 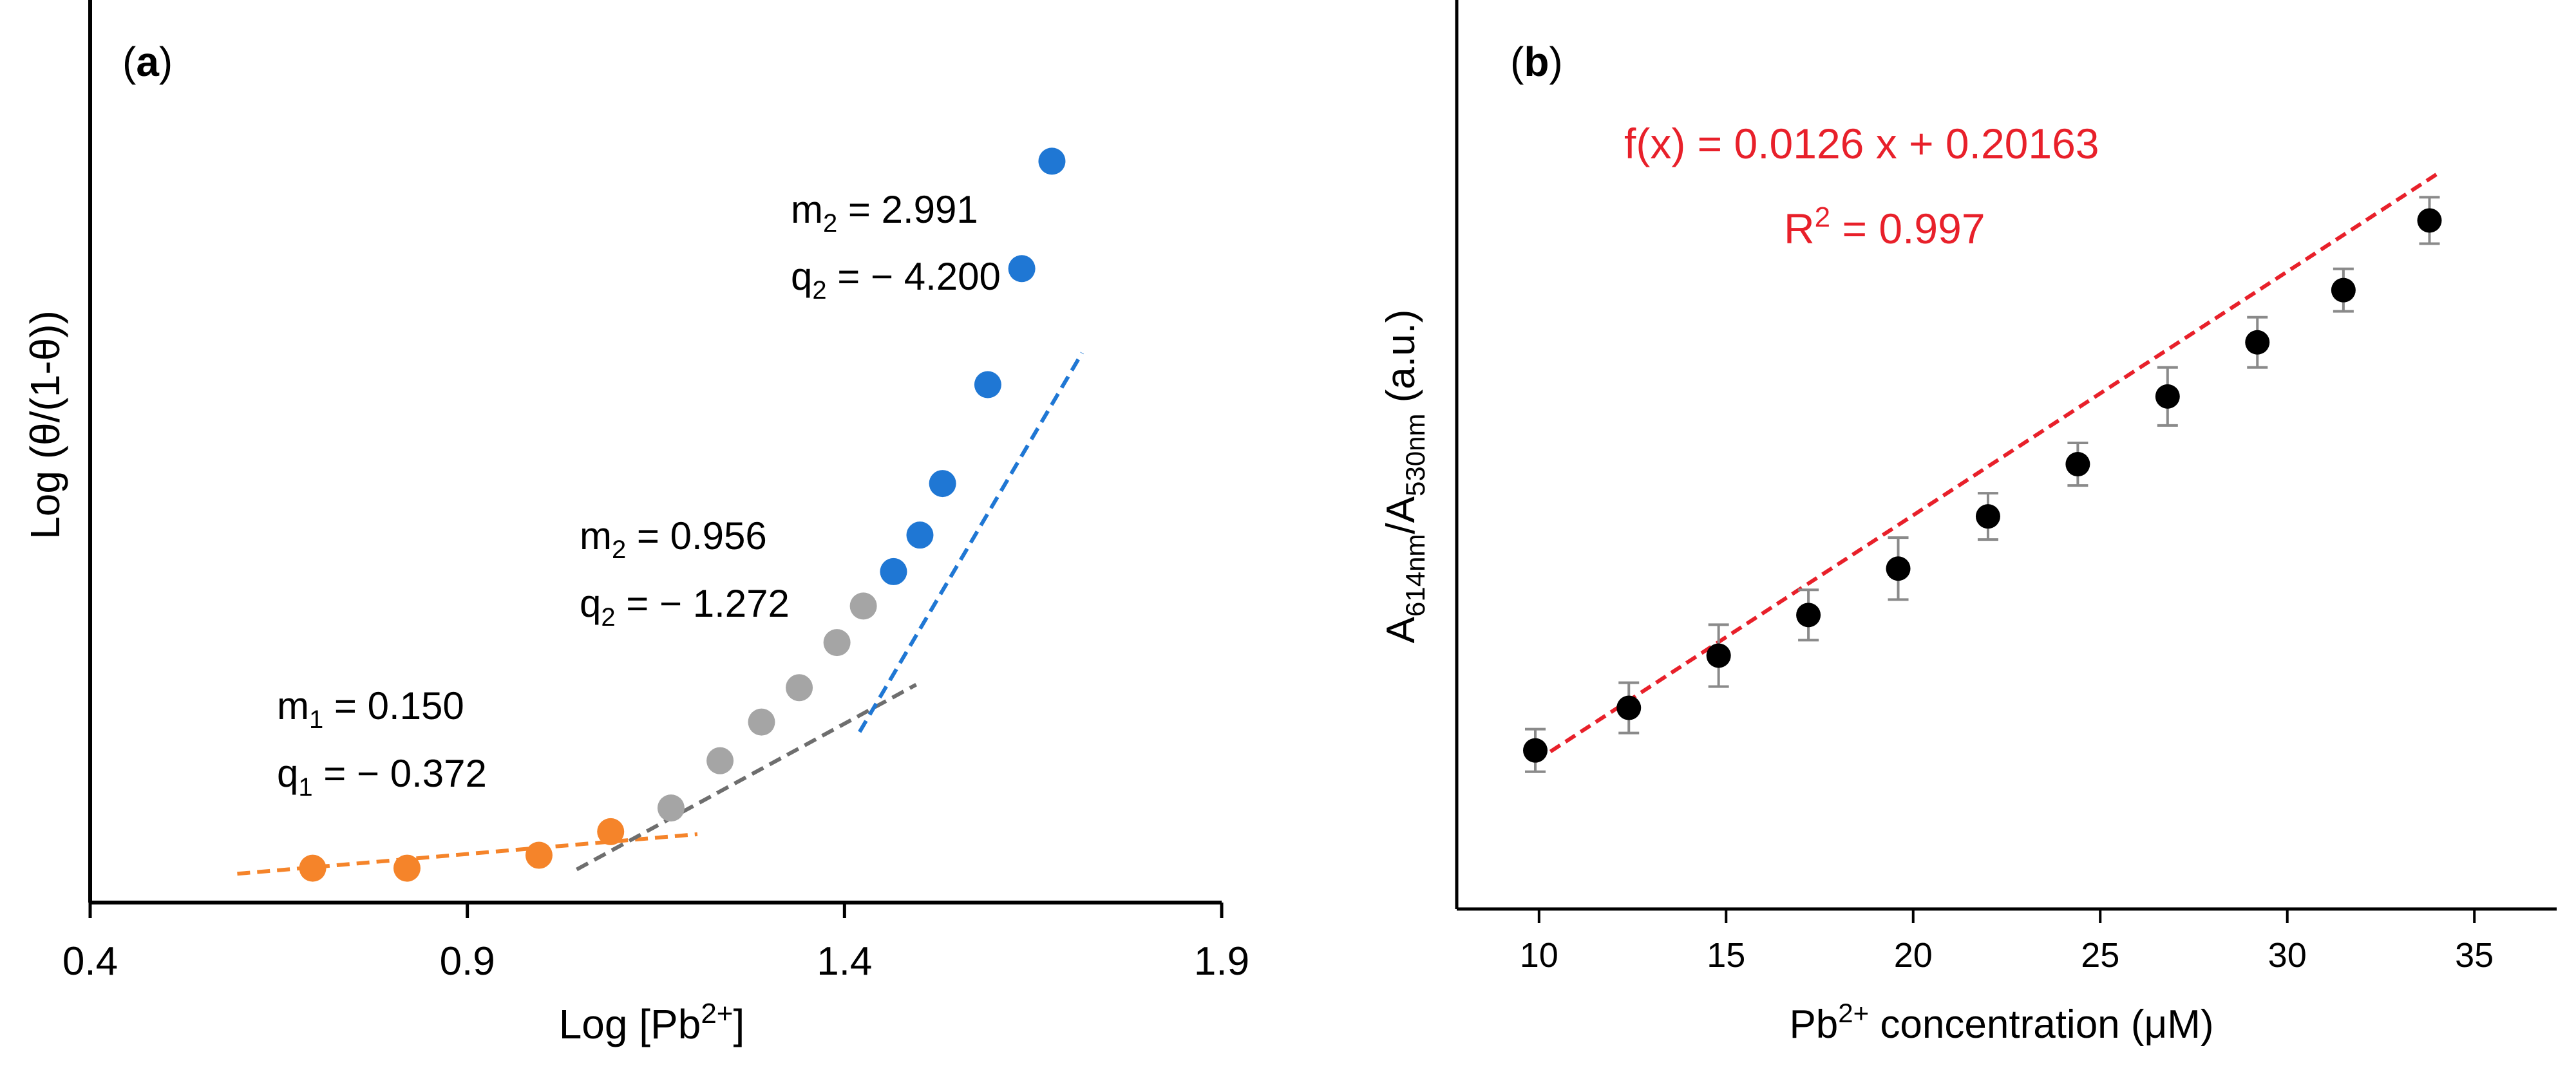 I want to click on b-x-tick-label: 20, so click(x=1913, y=955).